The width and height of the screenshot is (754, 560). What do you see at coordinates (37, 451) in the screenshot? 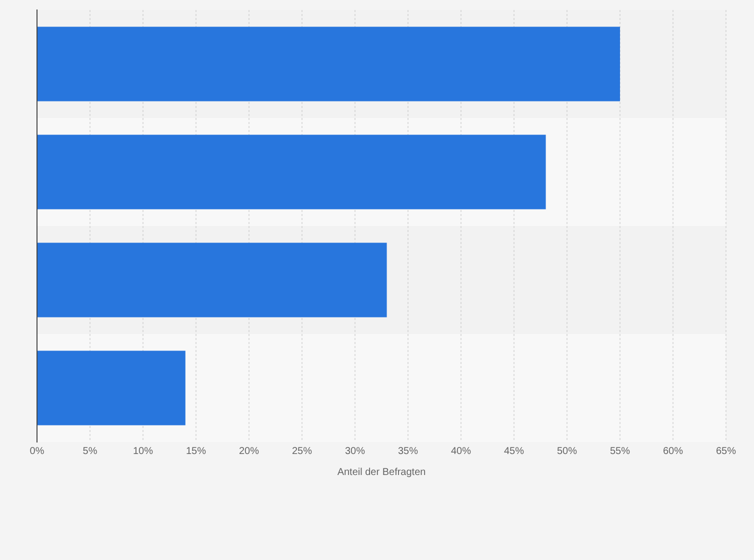
I see `x-tick-label: 0%` at bounding box center [37, 451].